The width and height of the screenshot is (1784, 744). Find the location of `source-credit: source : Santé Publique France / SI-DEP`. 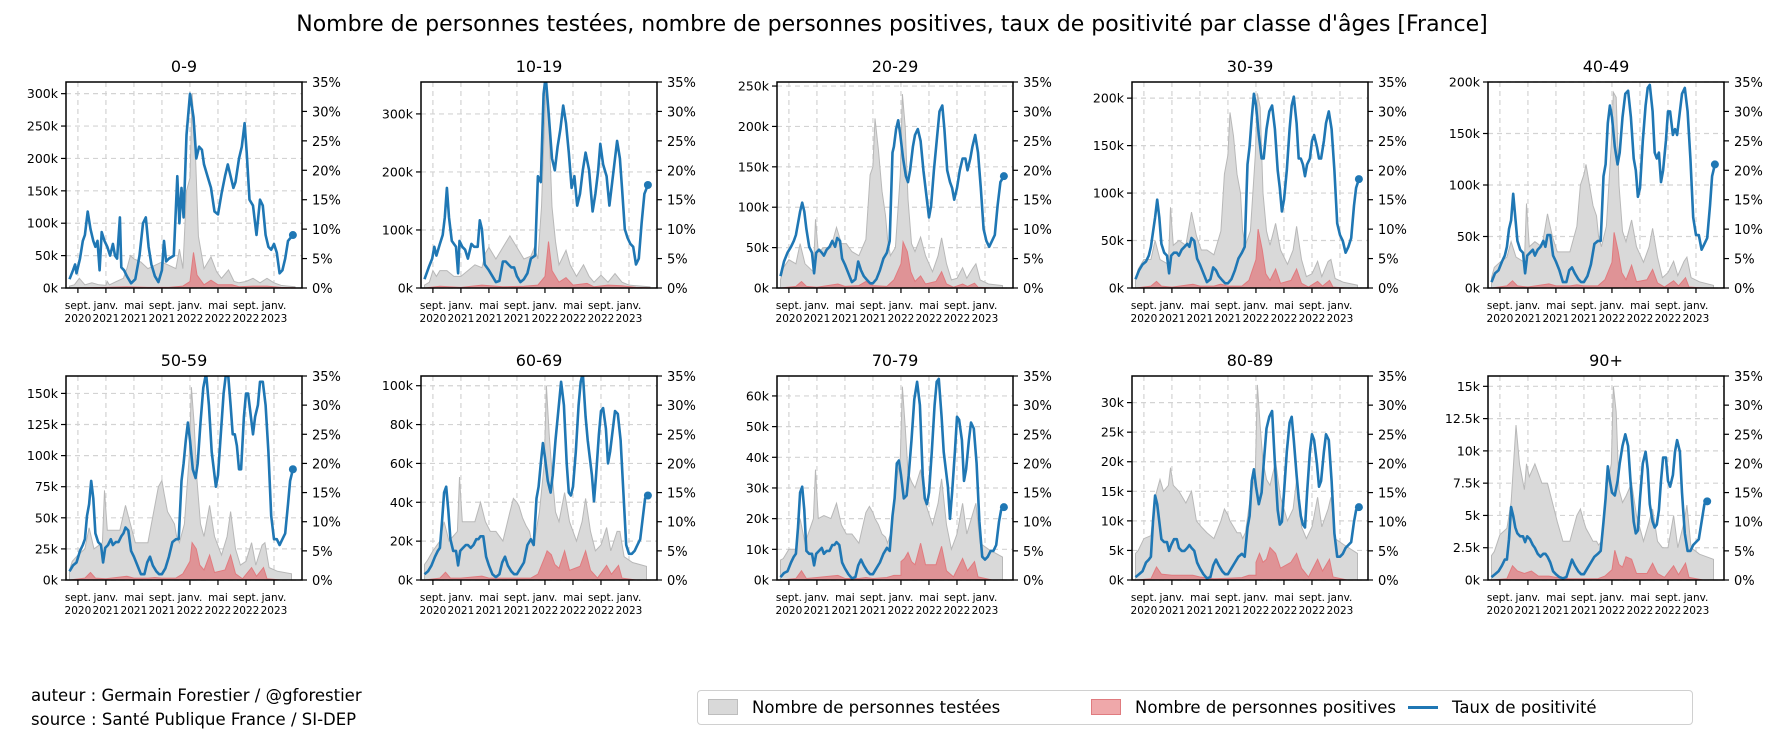

source-credit: source : Santé Publique France / SI-DEP is located at coordinates (194, 719).